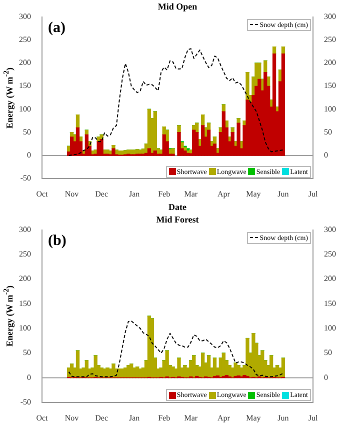  I want to click on x-axis-title: Date, so click(177, 207).